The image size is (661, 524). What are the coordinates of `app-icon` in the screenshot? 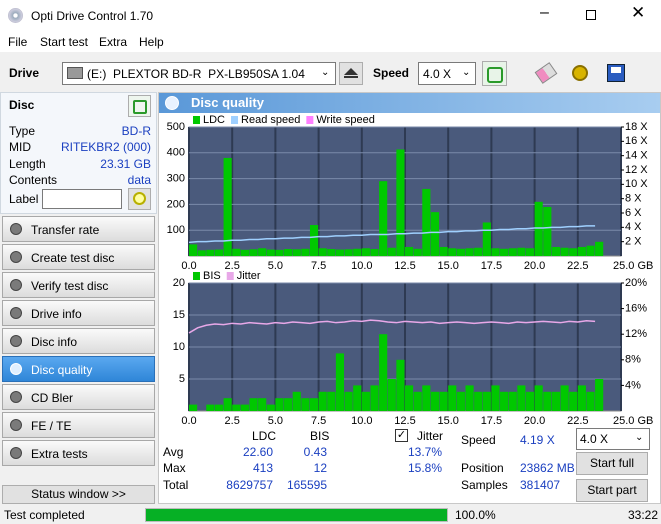 It's located at (15, 15).